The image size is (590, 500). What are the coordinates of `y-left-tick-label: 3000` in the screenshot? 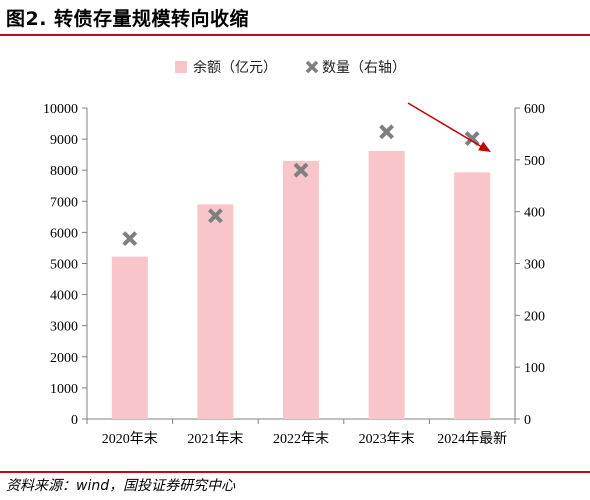 It's located at (64, 327).